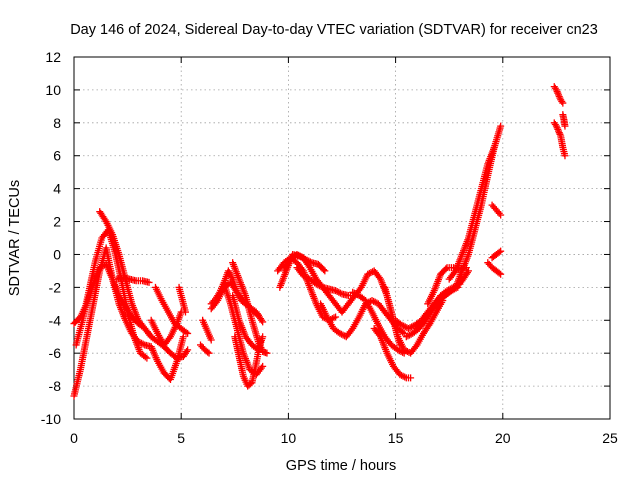  Describe the element at coordinates (57, 222) in the screenshot. I see `y-tick-label: 2` at that location.